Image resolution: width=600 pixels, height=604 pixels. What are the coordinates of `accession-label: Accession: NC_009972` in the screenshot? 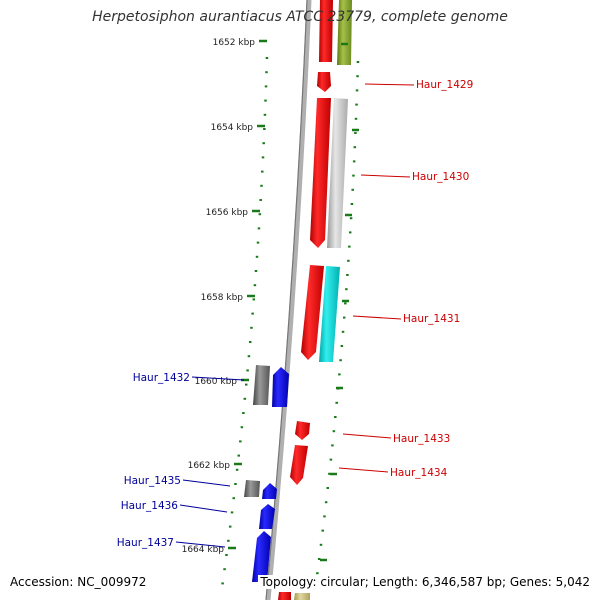 It's located at (78, 582).